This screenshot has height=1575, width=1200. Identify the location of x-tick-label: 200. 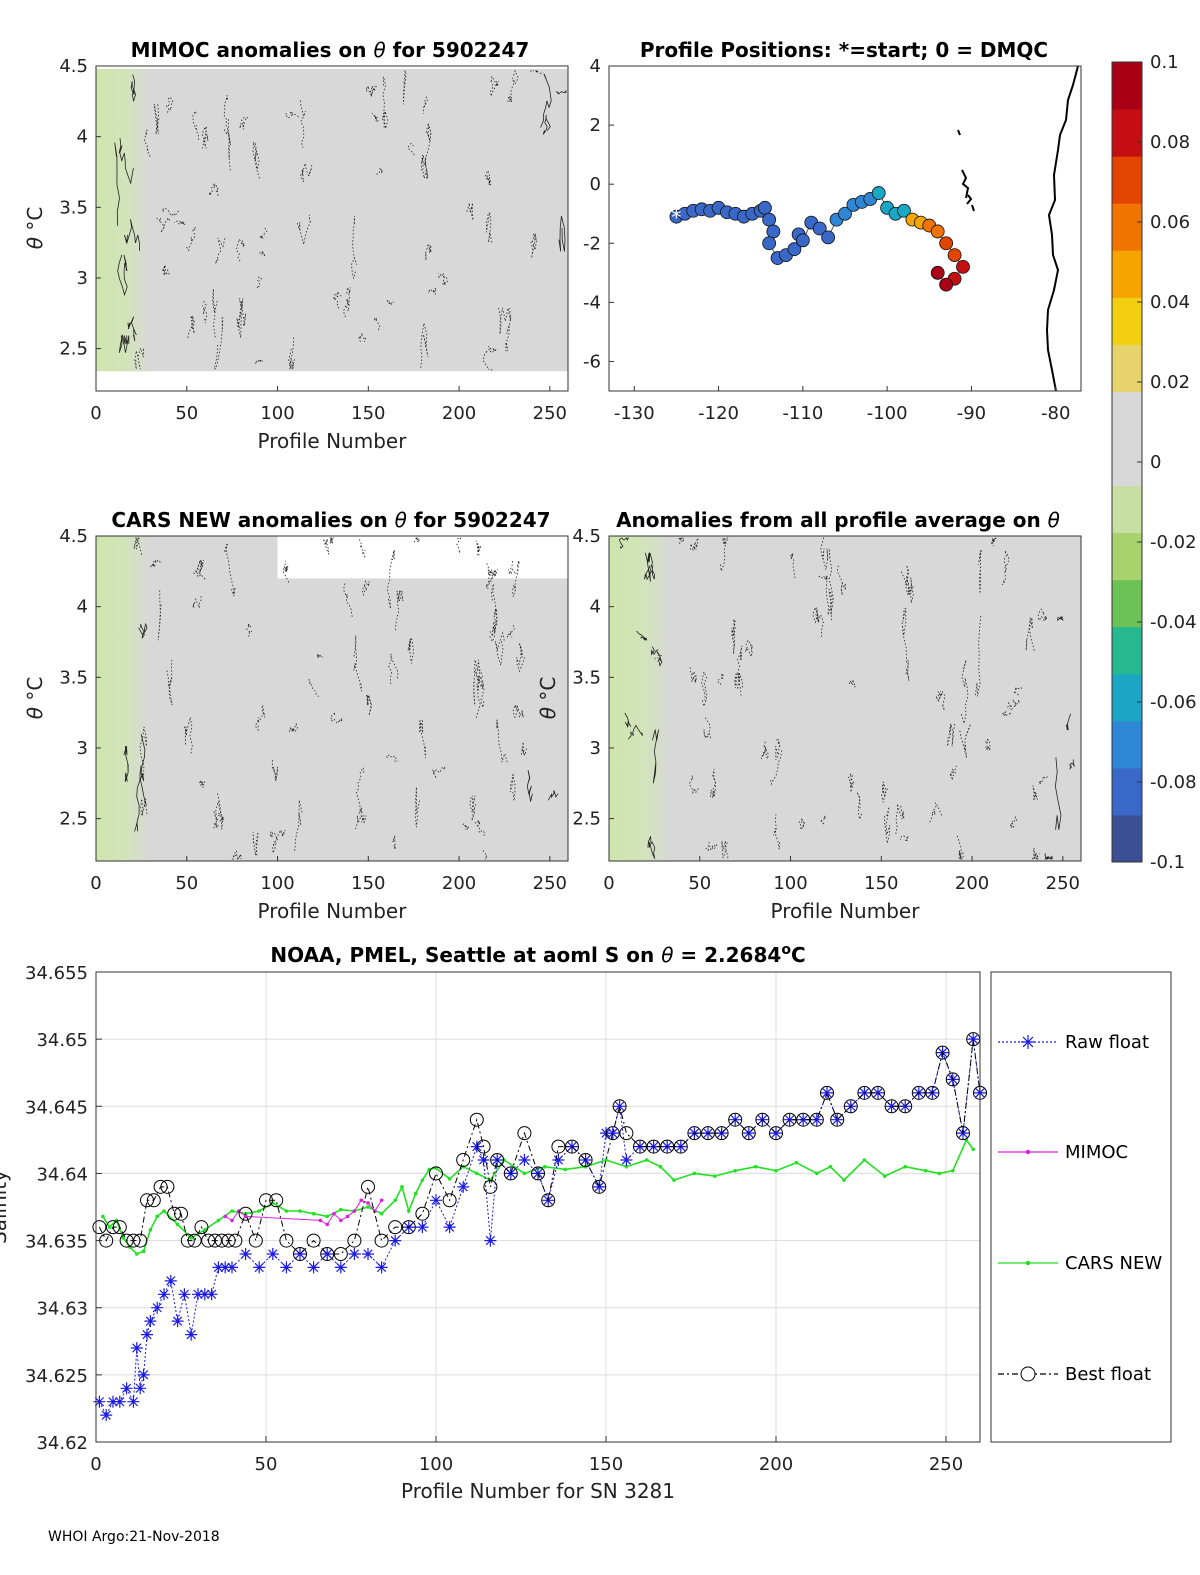
(972, 883).